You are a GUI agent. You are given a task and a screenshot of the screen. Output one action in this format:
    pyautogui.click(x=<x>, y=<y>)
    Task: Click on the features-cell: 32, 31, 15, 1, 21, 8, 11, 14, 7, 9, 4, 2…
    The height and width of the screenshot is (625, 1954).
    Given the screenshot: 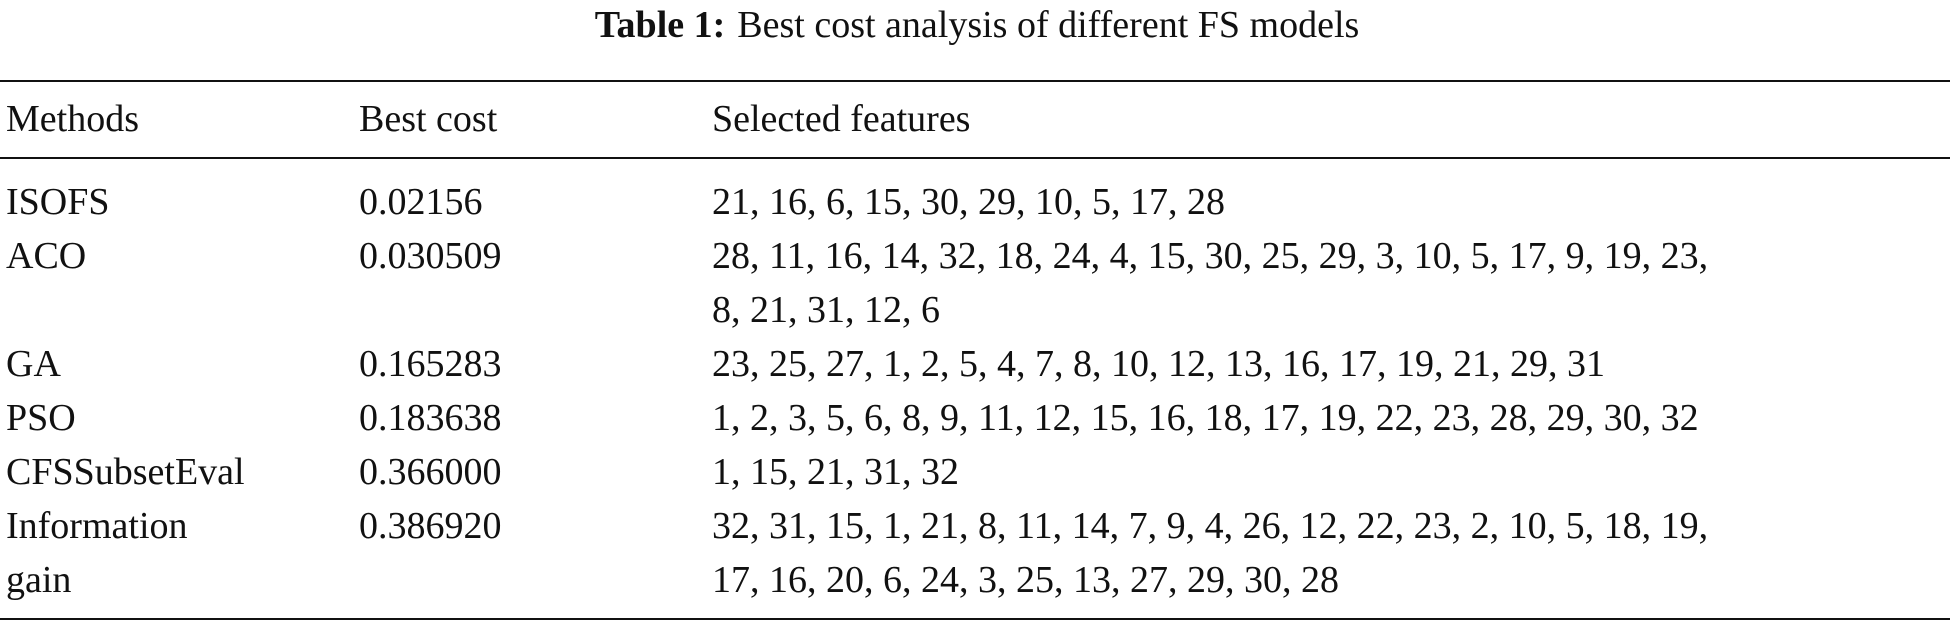 What is the action you would take?
    pyautogui.click(x=1210, y=526)
    